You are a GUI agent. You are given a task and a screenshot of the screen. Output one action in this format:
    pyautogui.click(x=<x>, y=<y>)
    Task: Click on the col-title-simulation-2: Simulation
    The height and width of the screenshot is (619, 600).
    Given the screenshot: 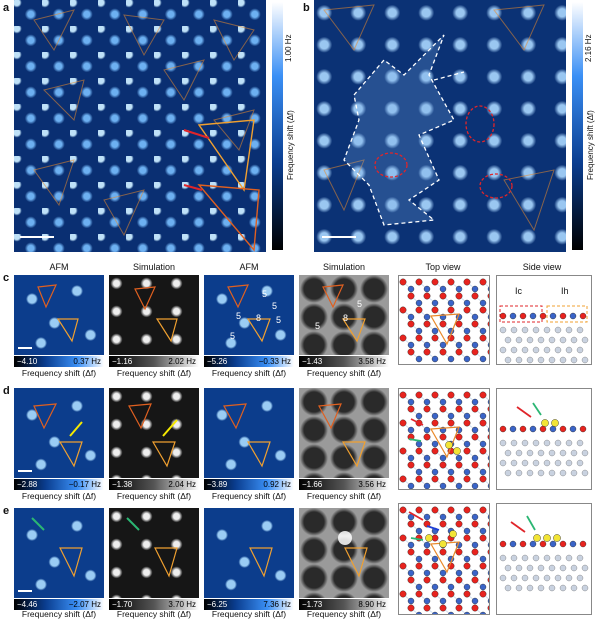 What is the action you would take?
    pyautogui.click(x=344, y=267)
    